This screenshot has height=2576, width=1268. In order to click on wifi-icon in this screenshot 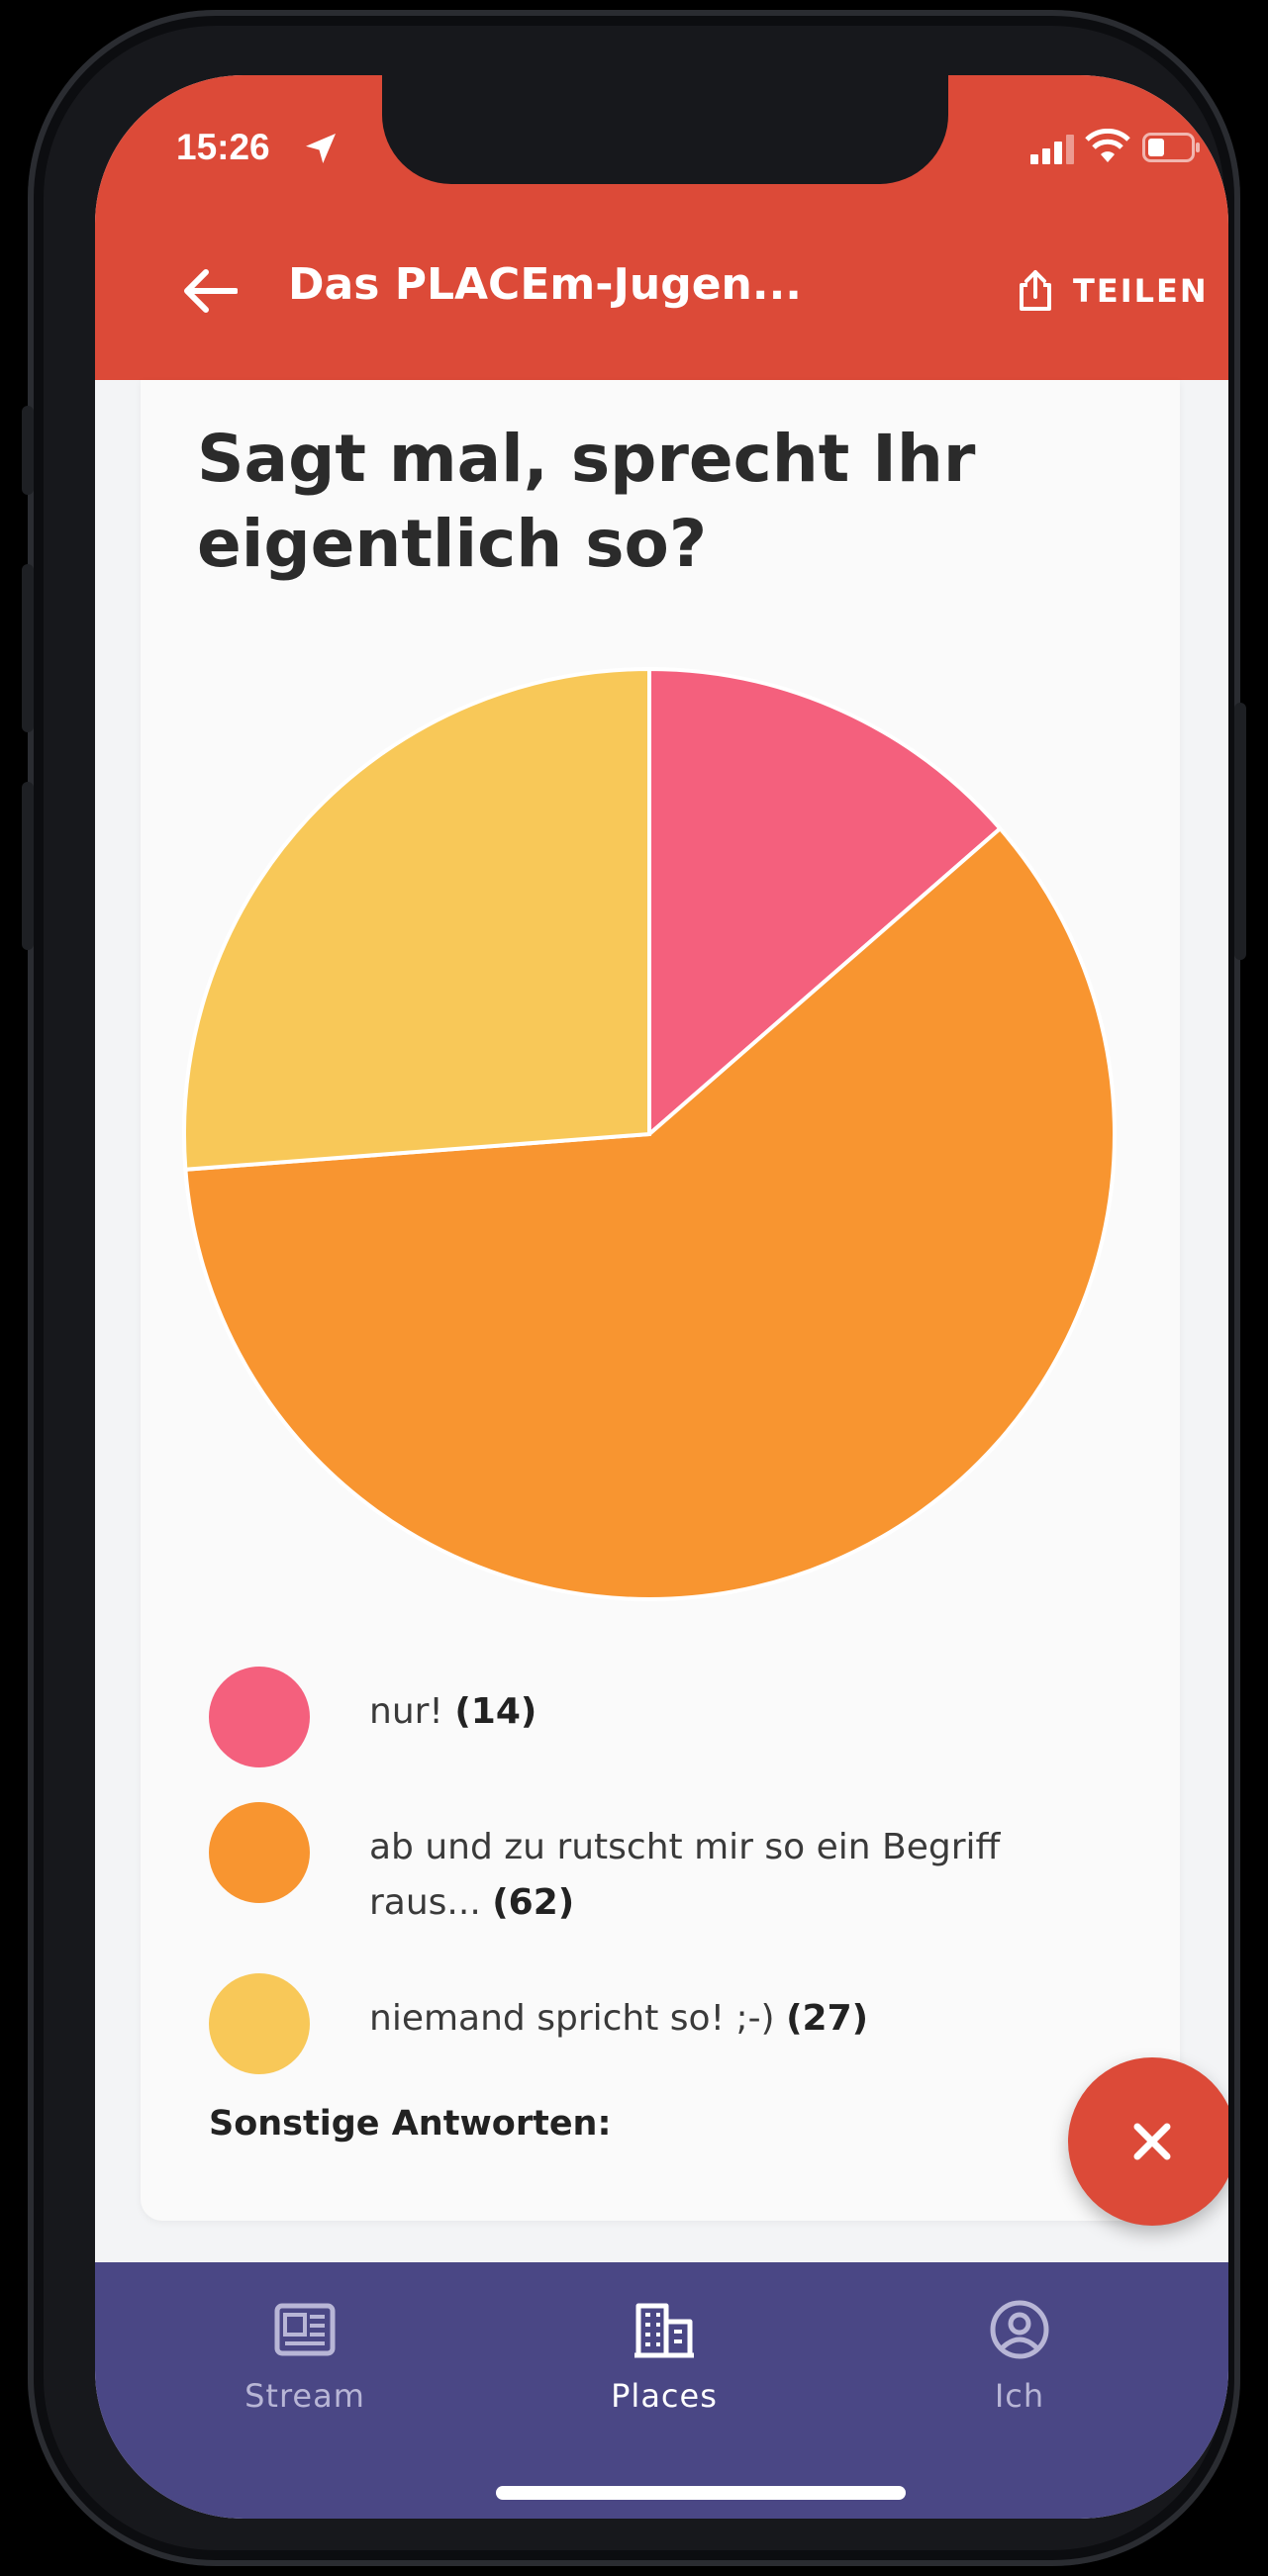, I will do `click(1107, 145)`.